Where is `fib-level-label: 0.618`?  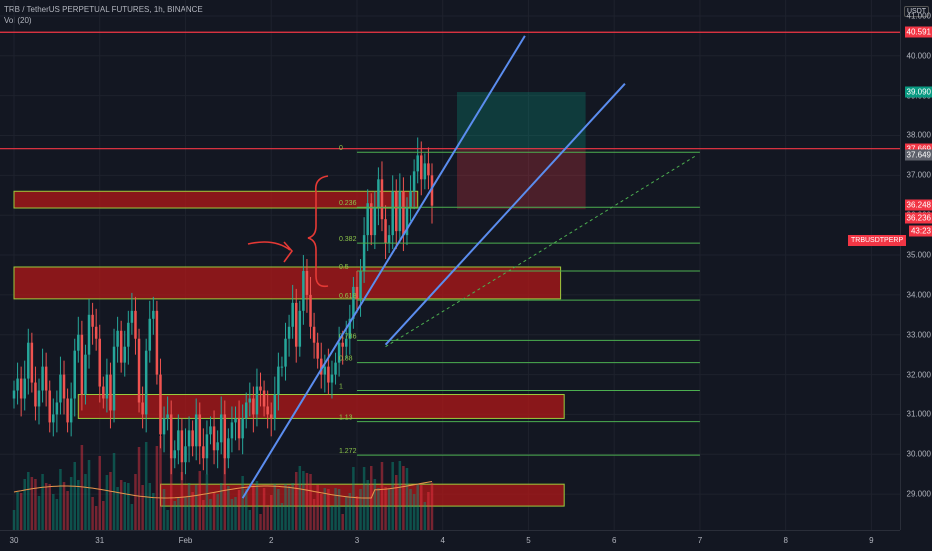 fib-level-label: 0.618 is located at coordinates (348, 296).